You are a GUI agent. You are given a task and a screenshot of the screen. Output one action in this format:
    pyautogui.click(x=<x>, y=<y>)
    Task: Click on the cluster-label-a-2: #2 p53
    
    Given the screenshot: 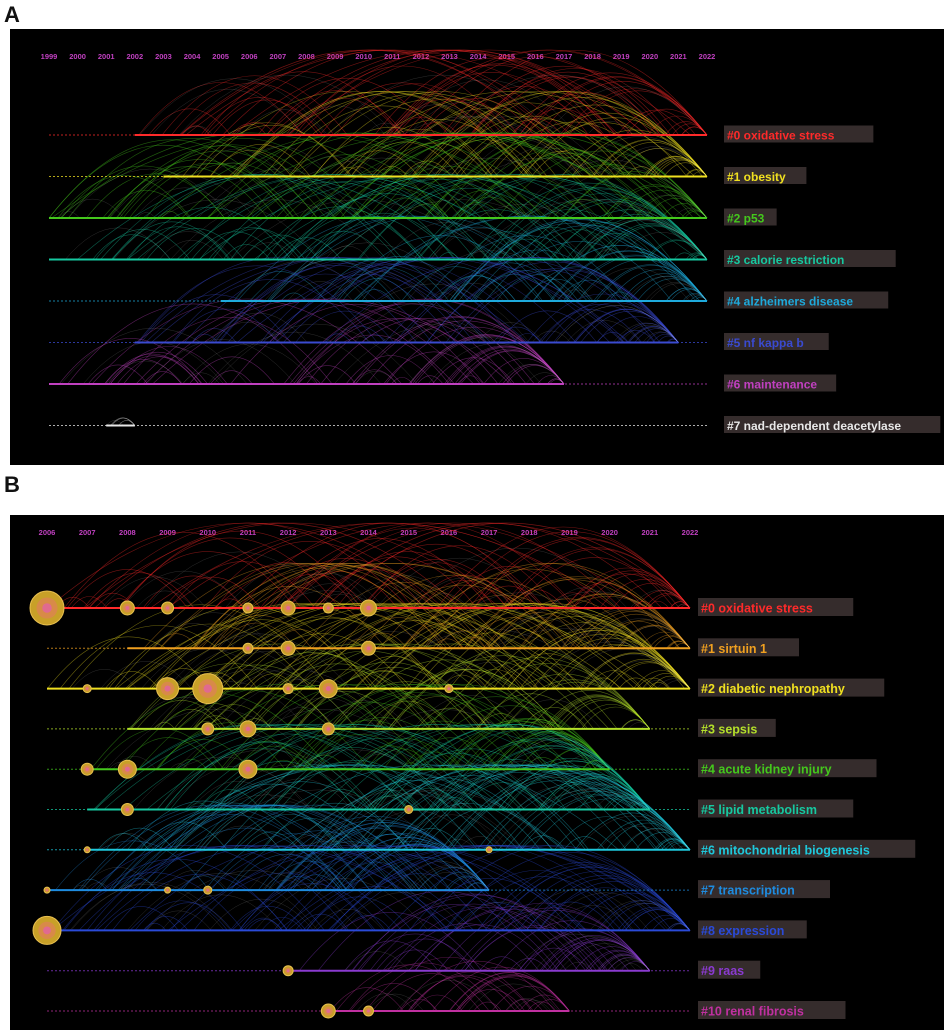 What is the action you would take?
    pyautogui.click(x=750, y=217)
    